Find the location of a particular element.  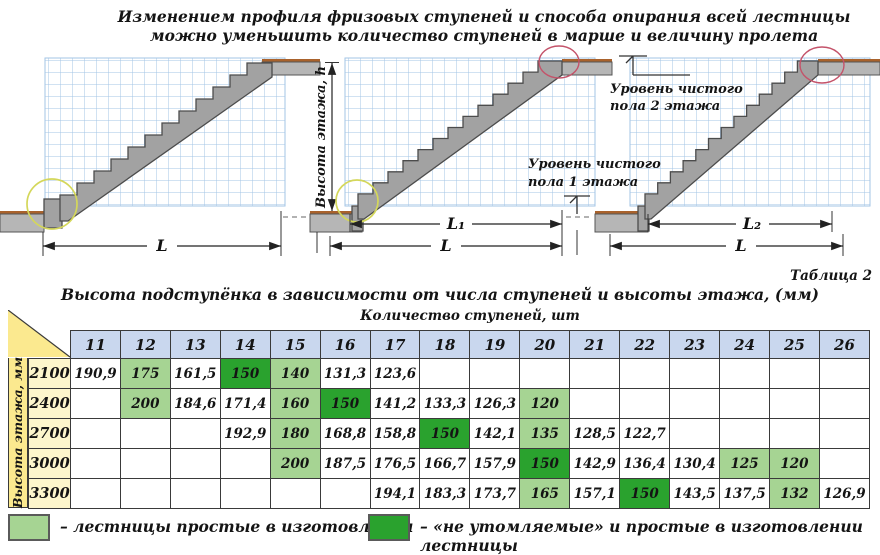

dimension-label-L1: L₁ is located at coordinates (455, 223).